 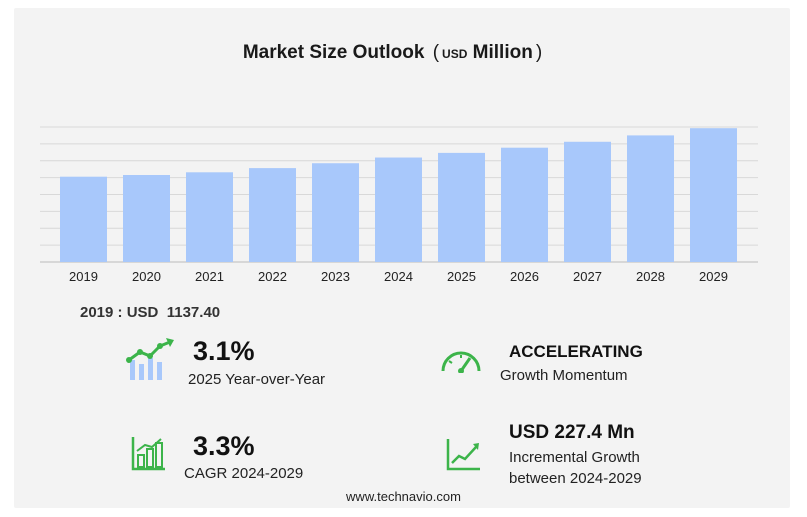 What do you see at coordinates (335, 276) in the screenshot?
I see `x-tick-2023: 2023` at bounding box center [335, 276].